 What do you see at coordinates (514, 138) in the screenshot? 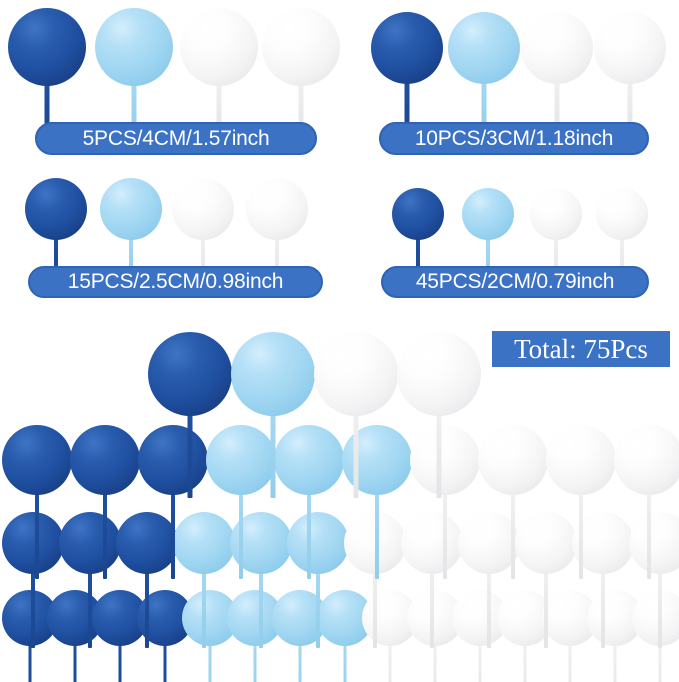
I see `size-label-3cm: 10PCS/3CM/1.18inch` at bounding box center [514, 138].